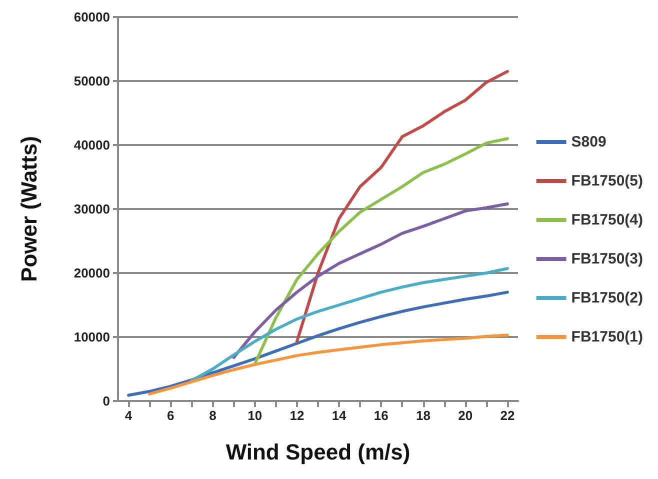 The image size is (658, 479). What do you see at coordinates (381, 415) in the screenshot?
I see `x-tick-label: 16` at bounding box center [381, 415].